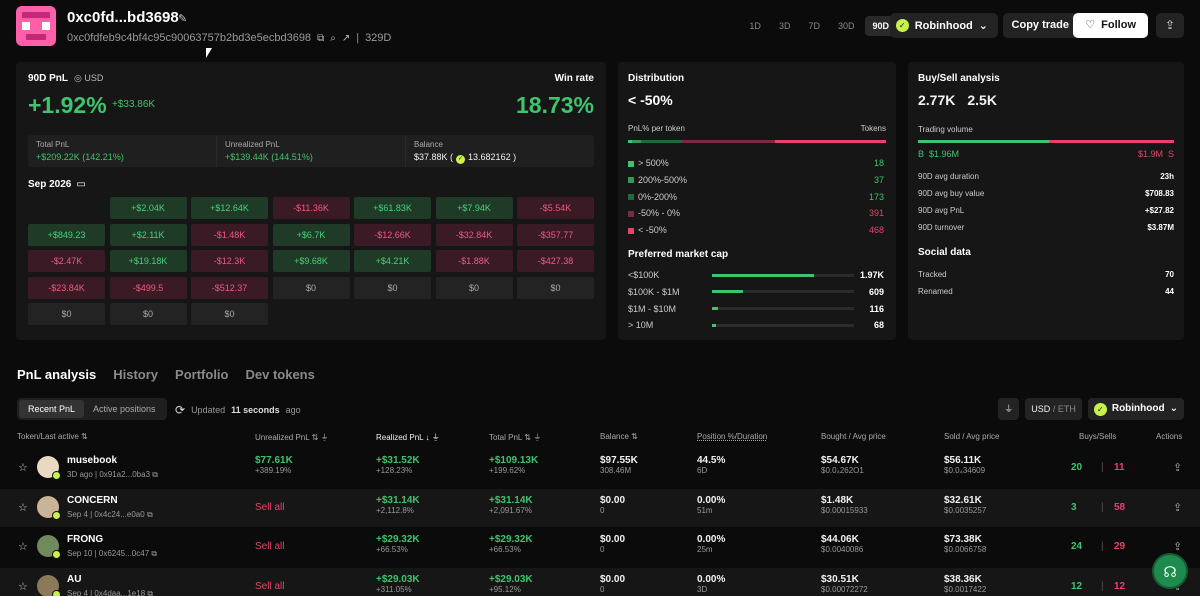 The image size is (1200, 596). I want to click on calendar-day-cell: +$9.68K, so click(311, 261).